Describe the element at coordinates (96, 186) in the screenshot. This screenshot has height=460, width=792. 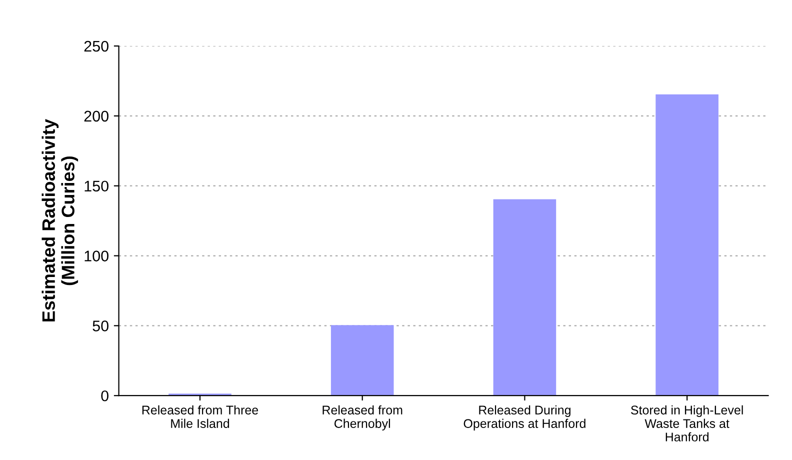
I see `y-tick-label: 150` at that location.